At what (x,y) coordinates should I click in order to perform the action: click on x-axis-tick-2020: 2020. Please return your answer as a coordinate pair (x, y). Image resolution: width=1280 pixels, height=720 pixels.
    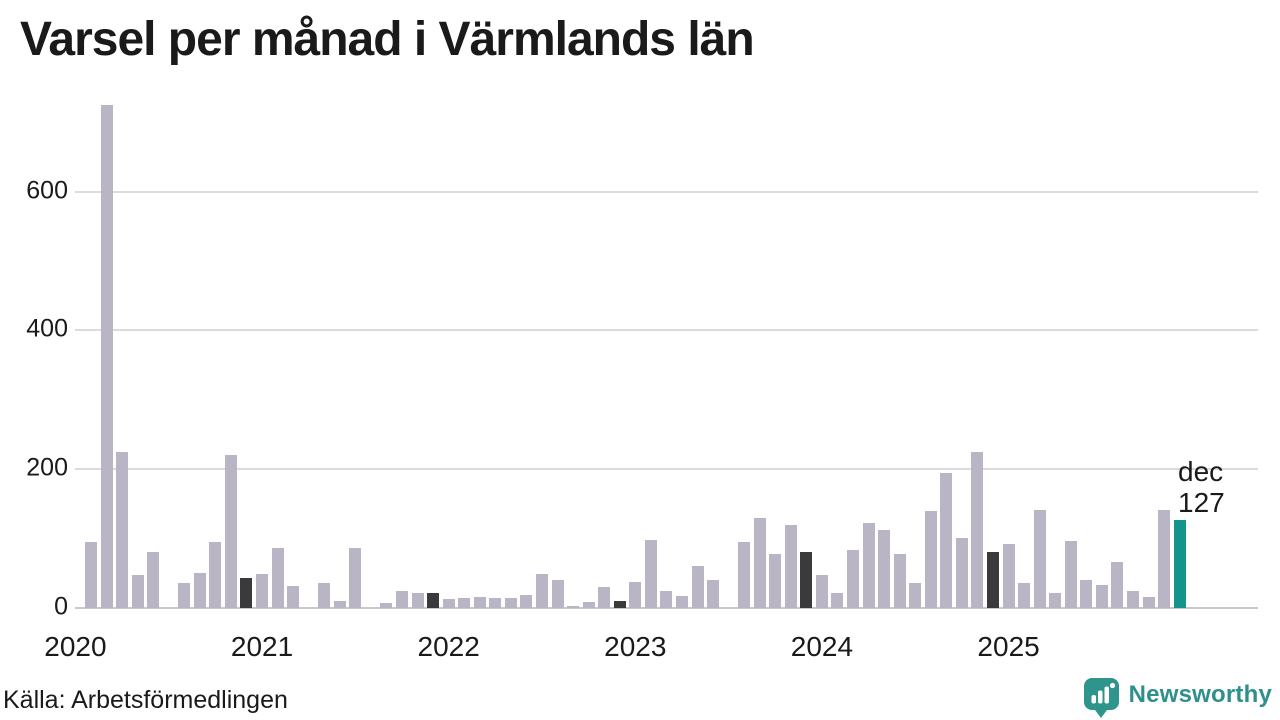
    Looking at the image, I should click on (75, 646).